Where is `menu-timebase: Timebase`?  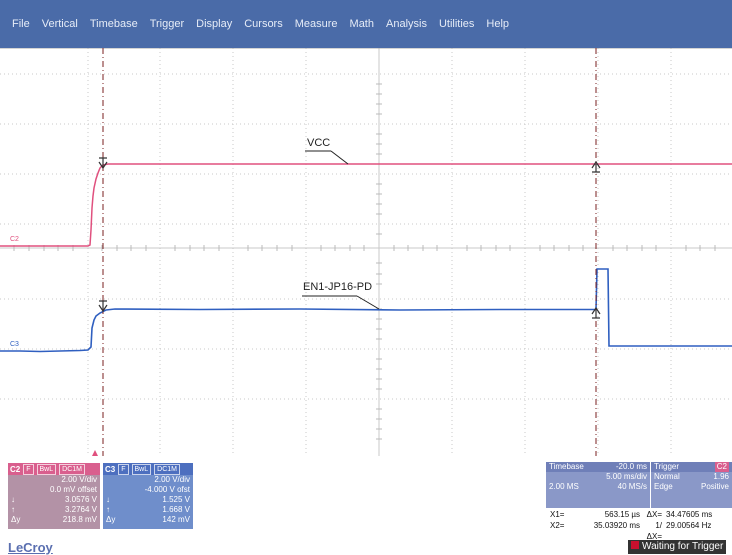 menu-timebase: Timebase is located at coordinates (113, 24).